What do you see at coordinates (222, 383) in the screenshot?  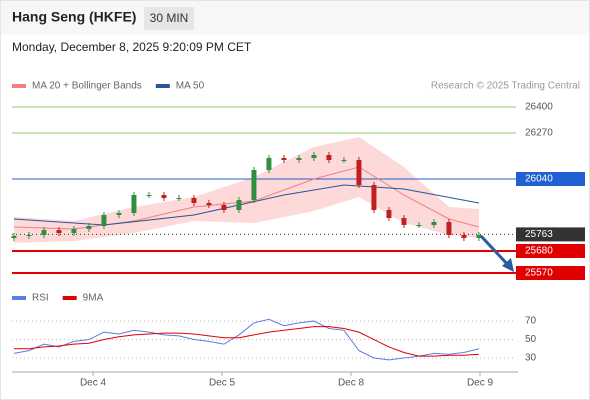 I see `x-tick-label: Dec 5` at bounding box center [222, 383].